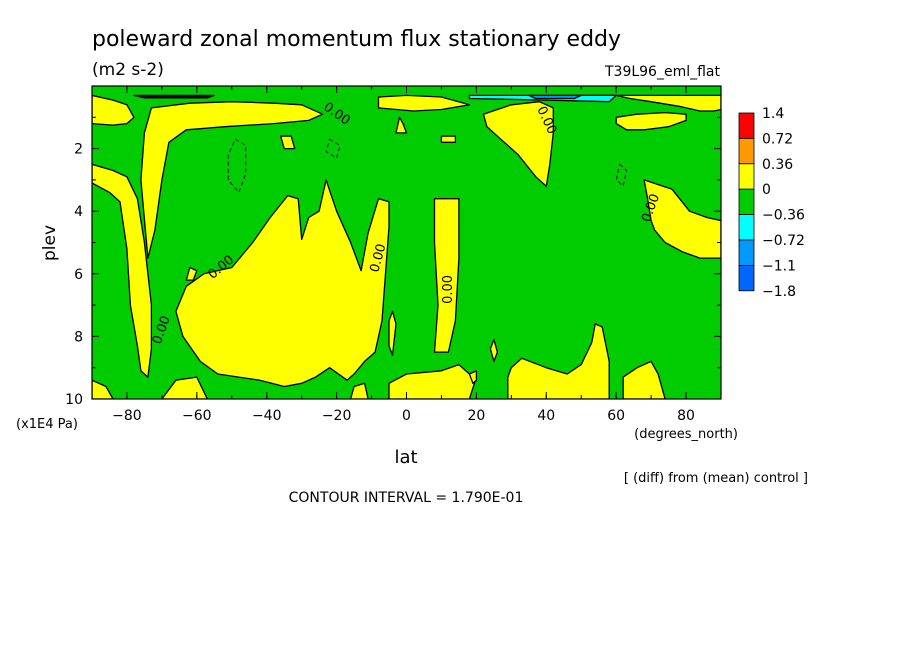 This screenshot has width=904, height=654. Describe the element at coordinates (50, 243) in the screenshot. I see `y-axis-label: plev` at that location.